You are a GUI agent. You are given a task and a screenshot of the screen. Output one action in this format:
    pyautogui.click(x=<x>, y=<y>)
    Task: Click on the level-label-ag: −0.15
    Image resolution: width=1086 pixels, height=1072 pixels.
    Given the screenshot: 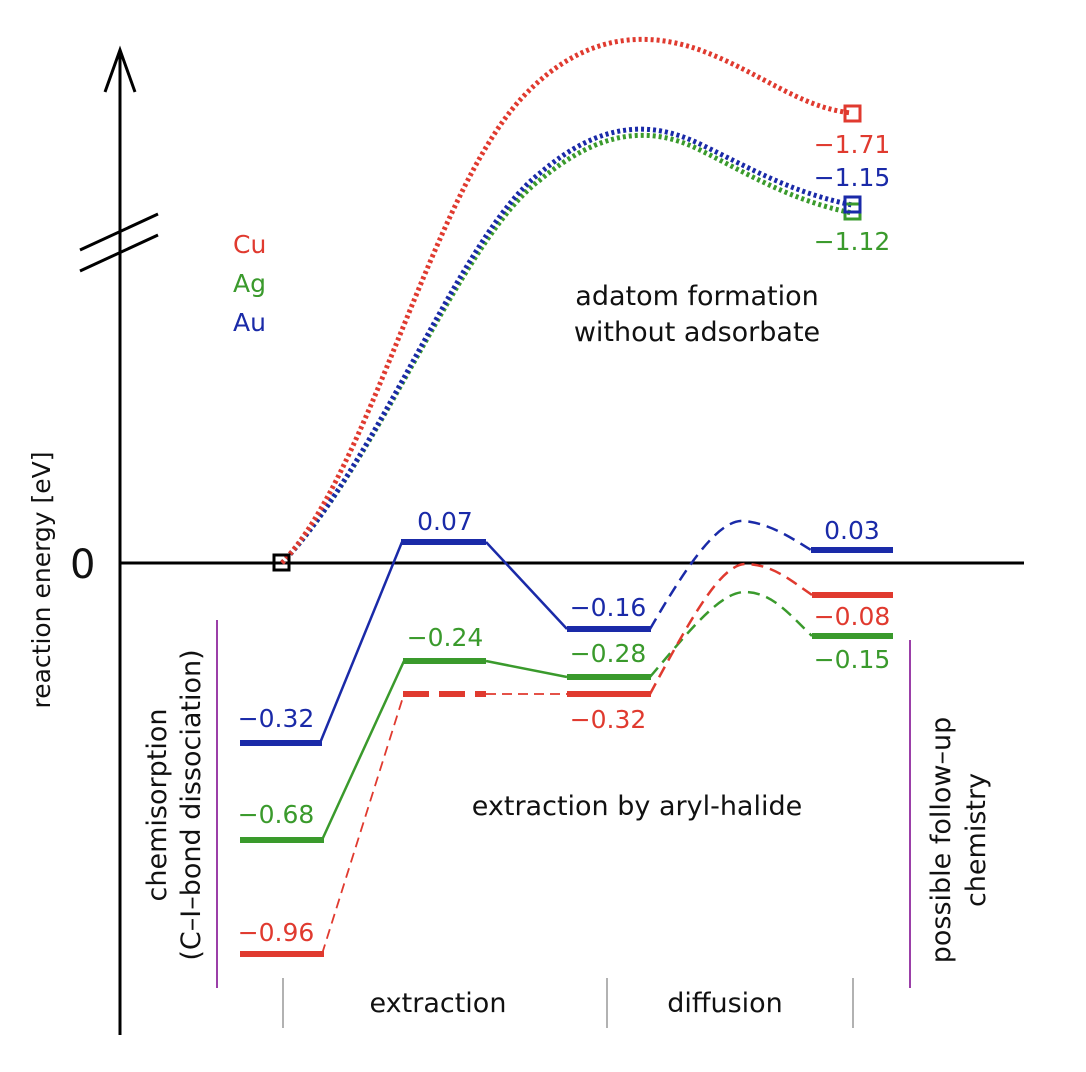 What is the action you would take?
    pyautogui.click(x=852, y=659)
    